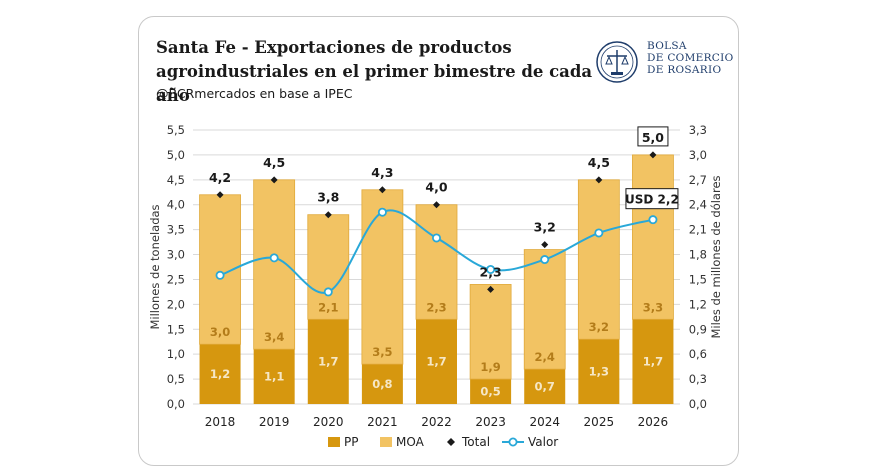 Image resolution: width=878 pixels, height=472 pixels. What do you see at coordinates (176, 155) in the screenshot?
I see `y-tick-label: 5,0` at bounding box center [176, 155].